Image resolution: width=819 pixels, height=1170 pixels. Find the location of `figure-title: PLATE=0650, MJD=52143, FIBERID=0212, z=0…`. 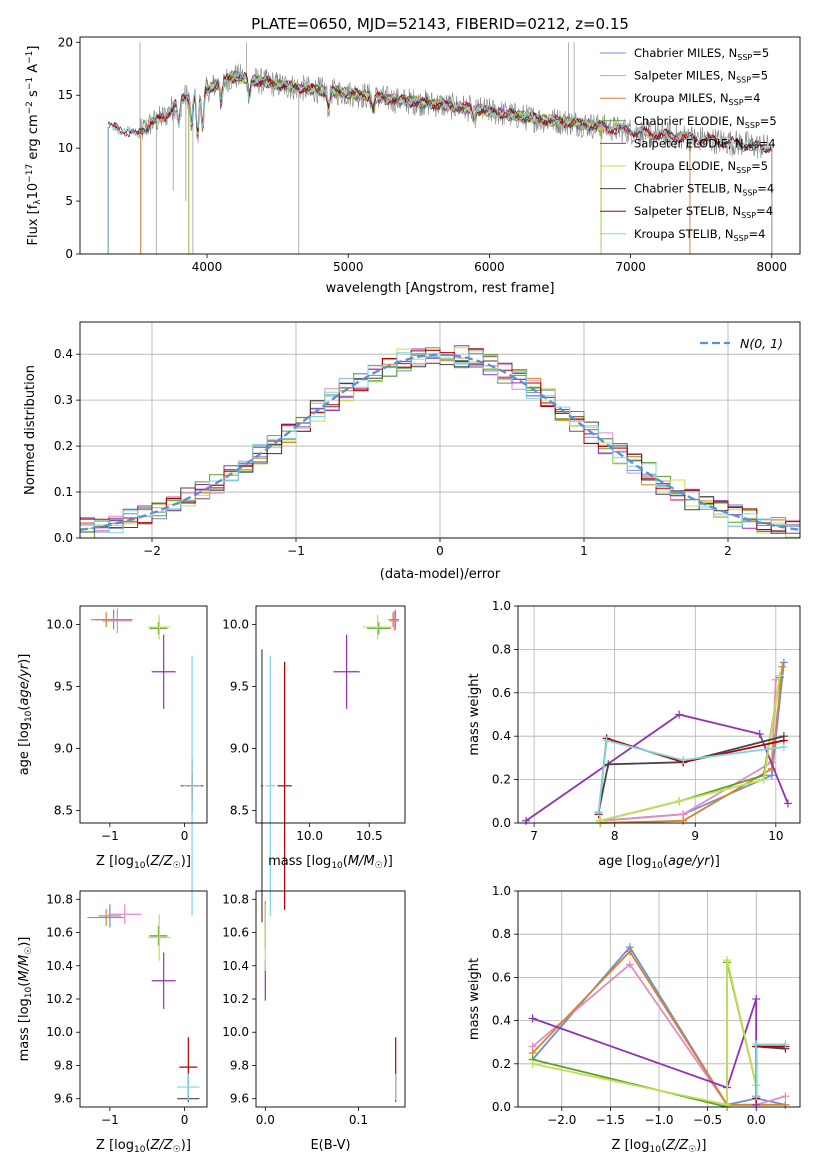

figure-title: PLATE=0650, MJD=52143, FIBERID=0212, z=0… is located at coordinates (440, 24).